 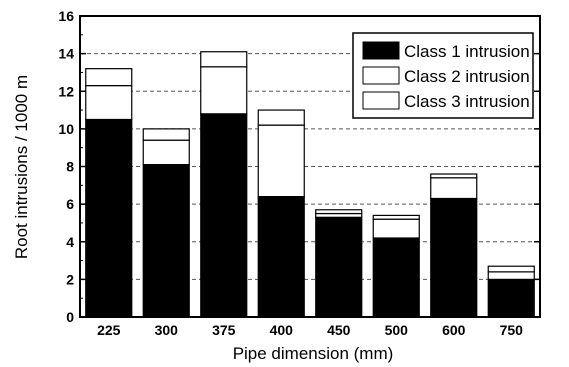 What do you see at coordinates (70, 242) in the screenshot?
I see `y-tick-label: 4` at bounding box center [70, 242].